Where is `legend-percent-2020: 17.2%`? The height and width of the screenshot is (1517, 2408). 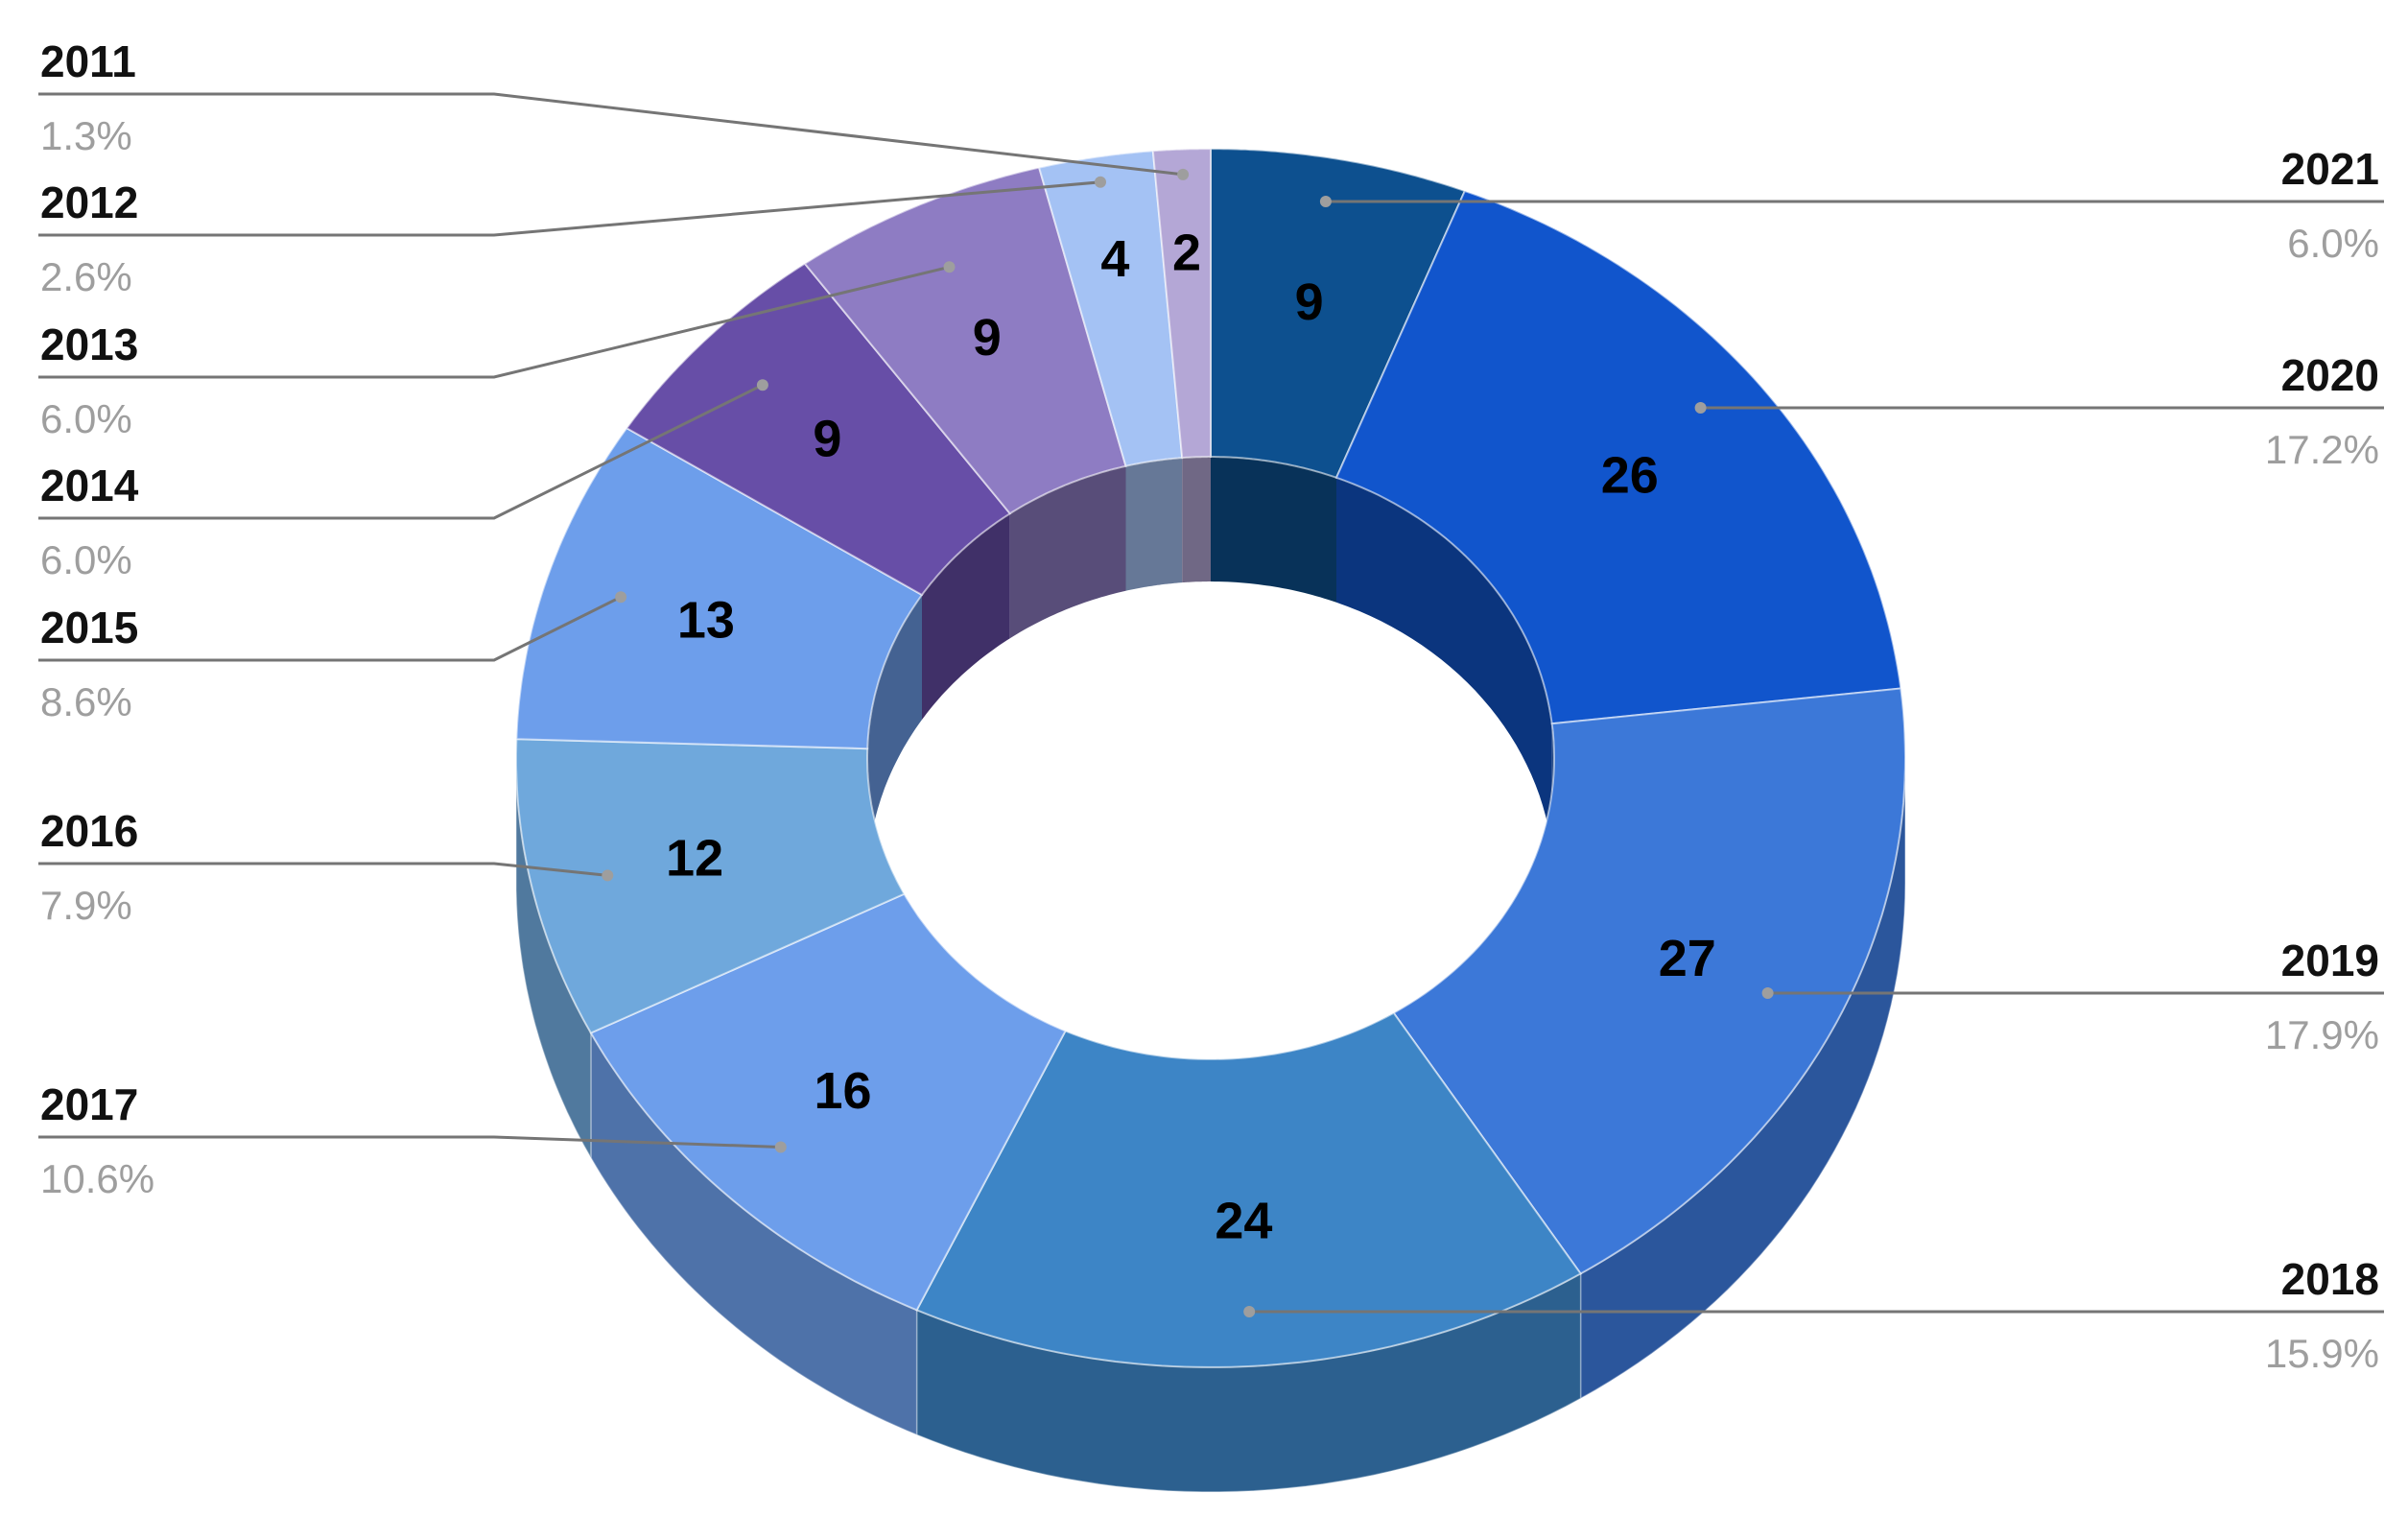 legend-percent-2020: 17.2% is located at coordinates (2322, 449).